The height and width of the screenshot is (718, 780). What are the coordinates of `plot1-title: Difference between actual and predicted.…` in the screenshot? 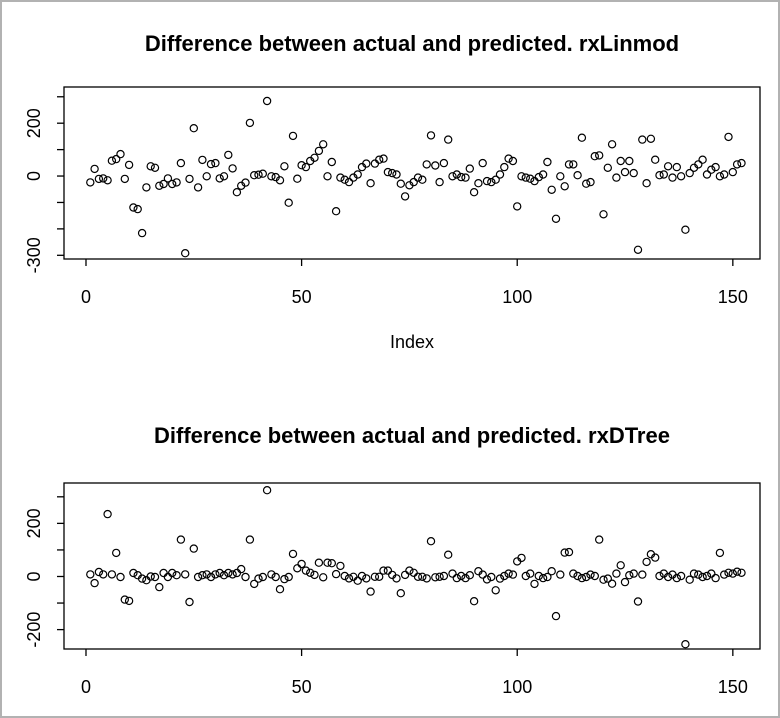 It's located at (412, 43).